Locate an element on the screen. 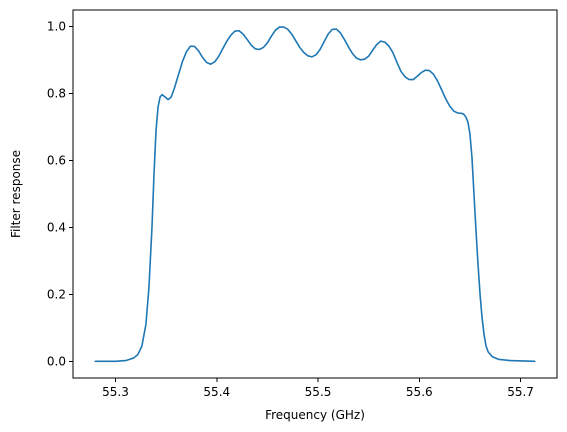 The height and width of the screenshot is (432, 567). y-axis-label: Filter response is located at coordinates (16, 194).